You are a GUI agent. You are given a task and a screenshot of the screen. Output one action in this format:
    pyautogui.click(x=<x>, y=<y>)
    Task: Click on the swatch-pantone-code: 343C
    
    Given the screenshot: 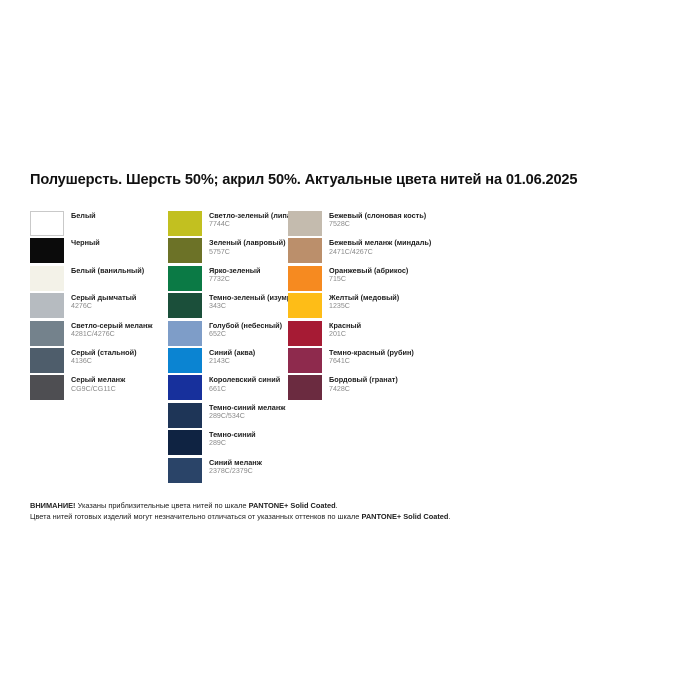 What is the action you would take?
    pyautogui.click(x=217, y=306)
    